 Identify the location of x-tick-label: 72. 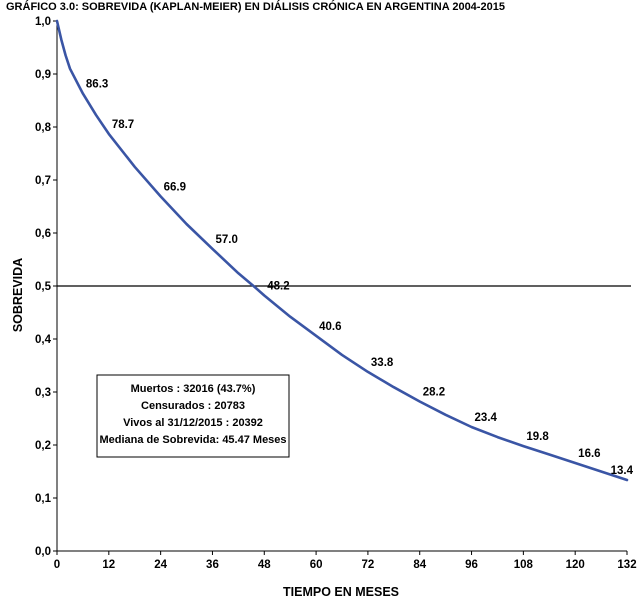
(368, 565).